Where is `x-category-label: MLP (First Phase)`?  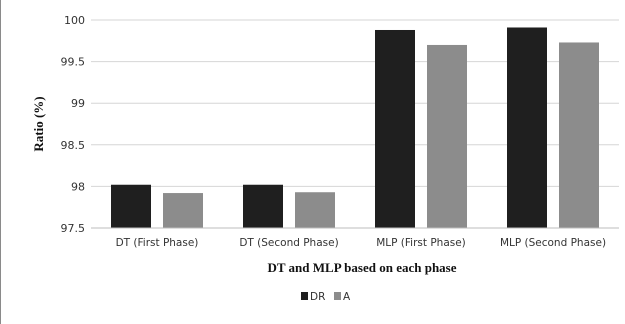
x-category-label: MLP (First Phase) is located at coordinates (421, 243).